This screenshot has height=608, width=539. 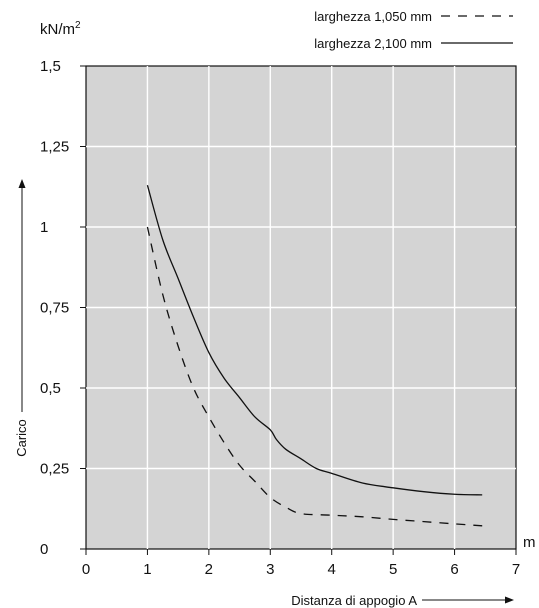 What do you see at coordinates (332, 569) in the screenshot?
I see `x-tick-label: 4` at bounding box center [332, 569].